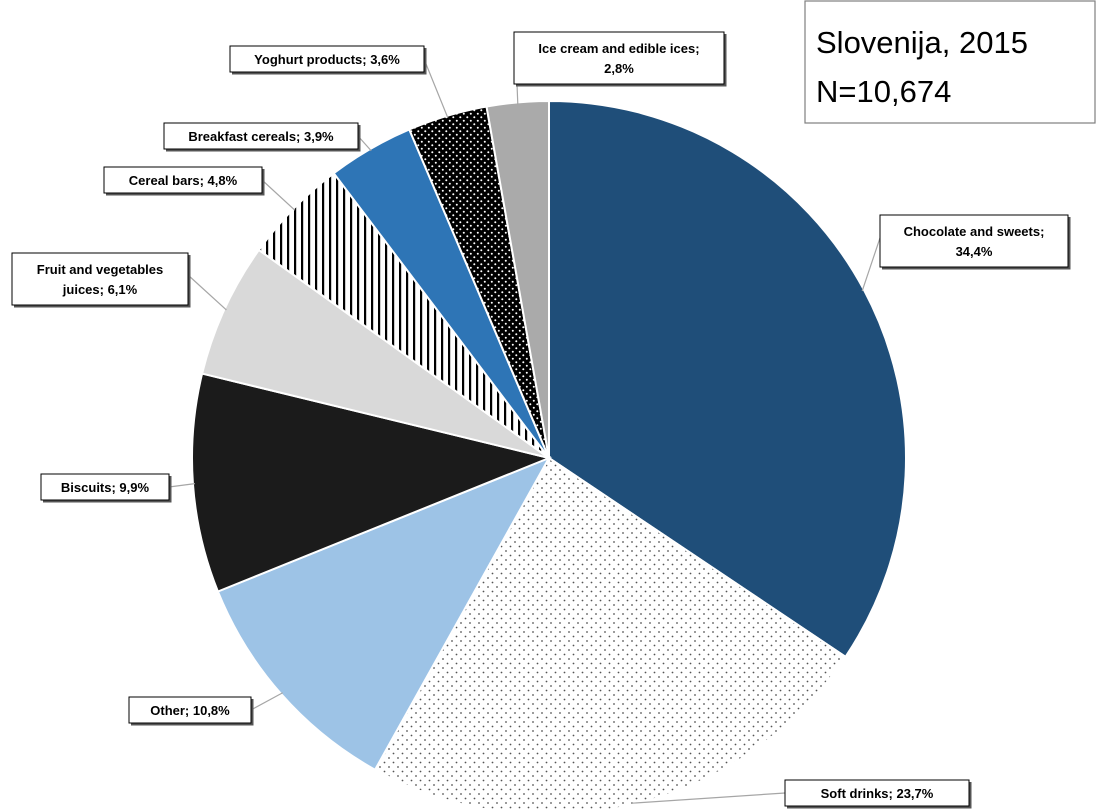  I want to click on data-label-biscuits: Biscuits; 9,9%, so click(106, 488).